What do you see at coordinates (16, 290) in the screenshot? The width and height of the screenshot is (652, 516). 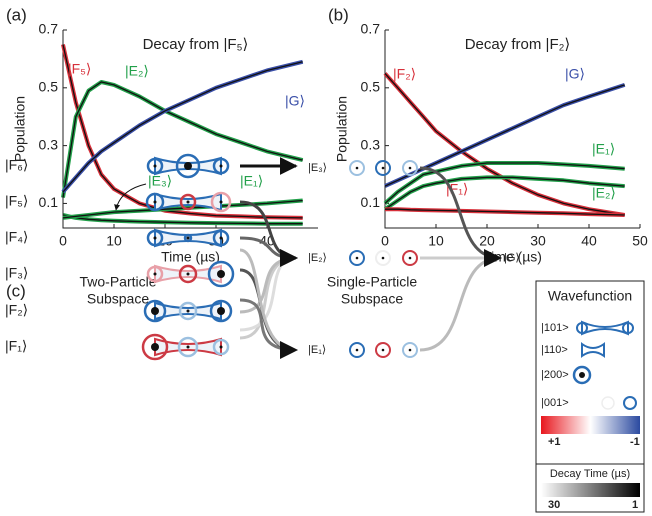 I see `panel-label: (c)` at bounding box center [16, 290].